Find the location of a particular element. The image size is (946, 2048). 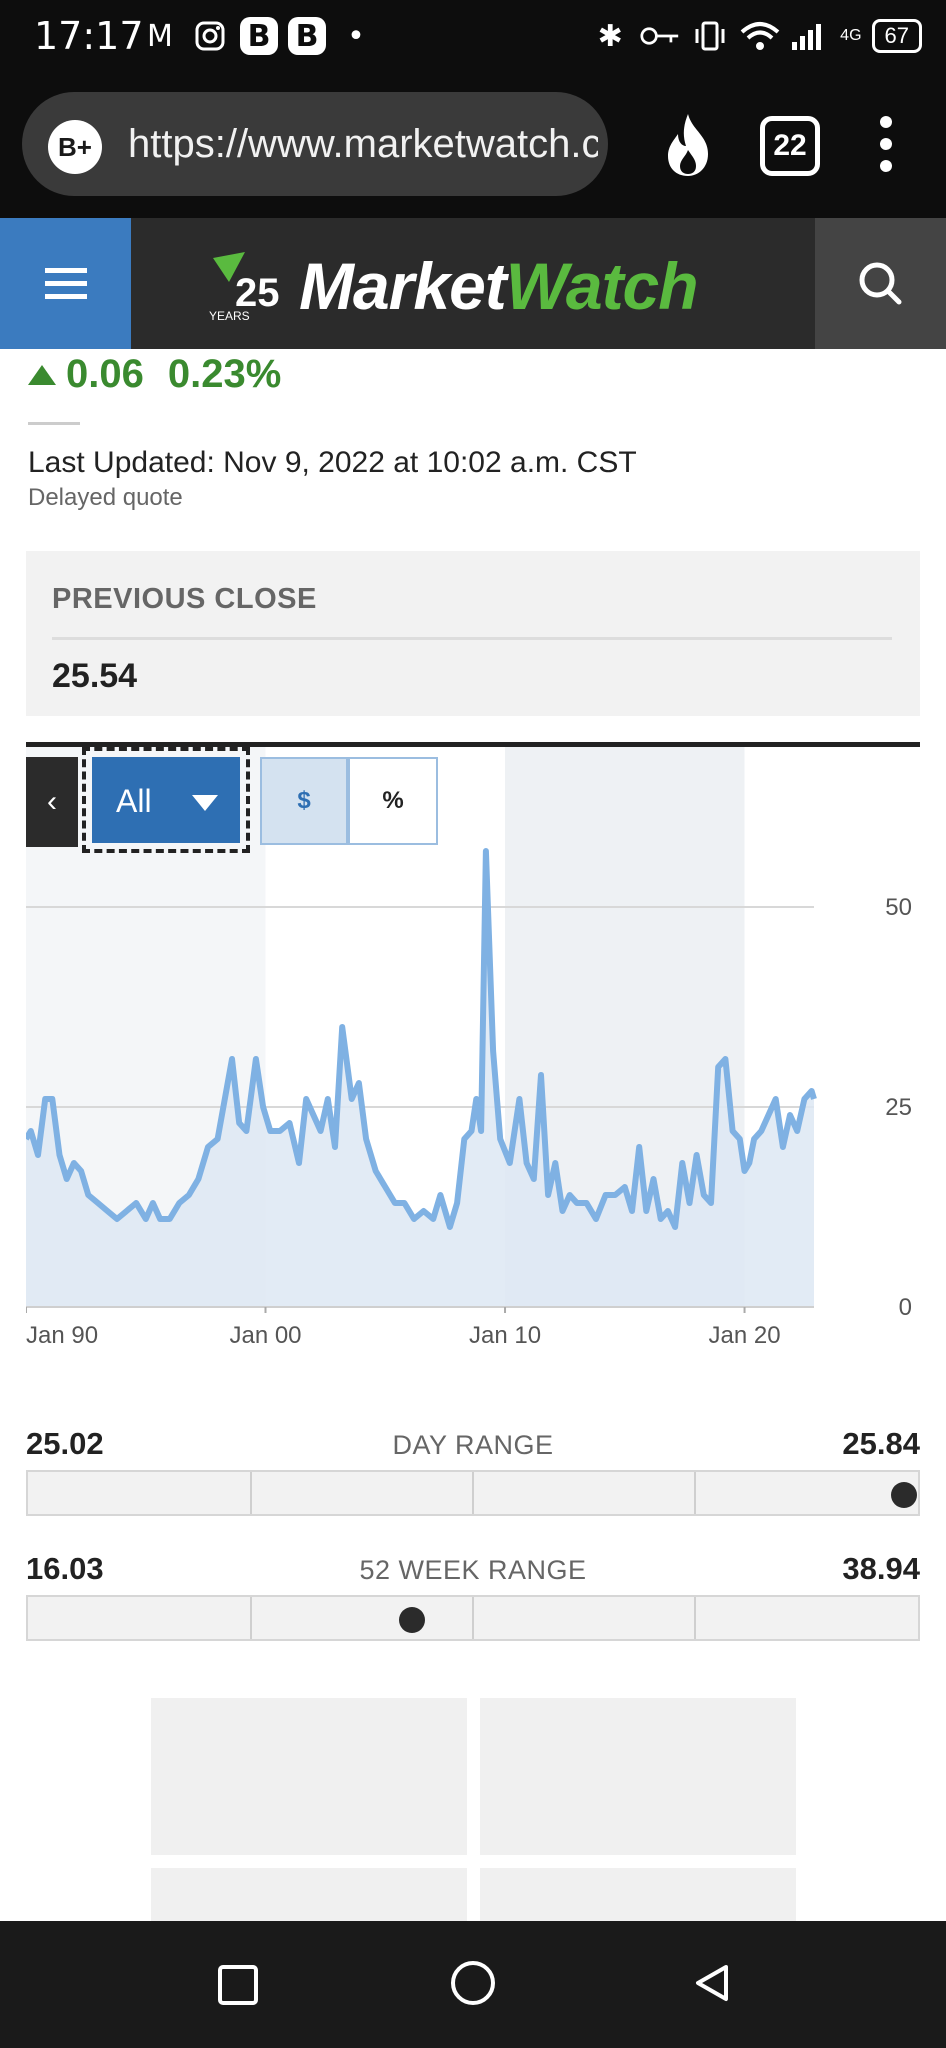

time-range-value: All is located at coordinates (134, 801).